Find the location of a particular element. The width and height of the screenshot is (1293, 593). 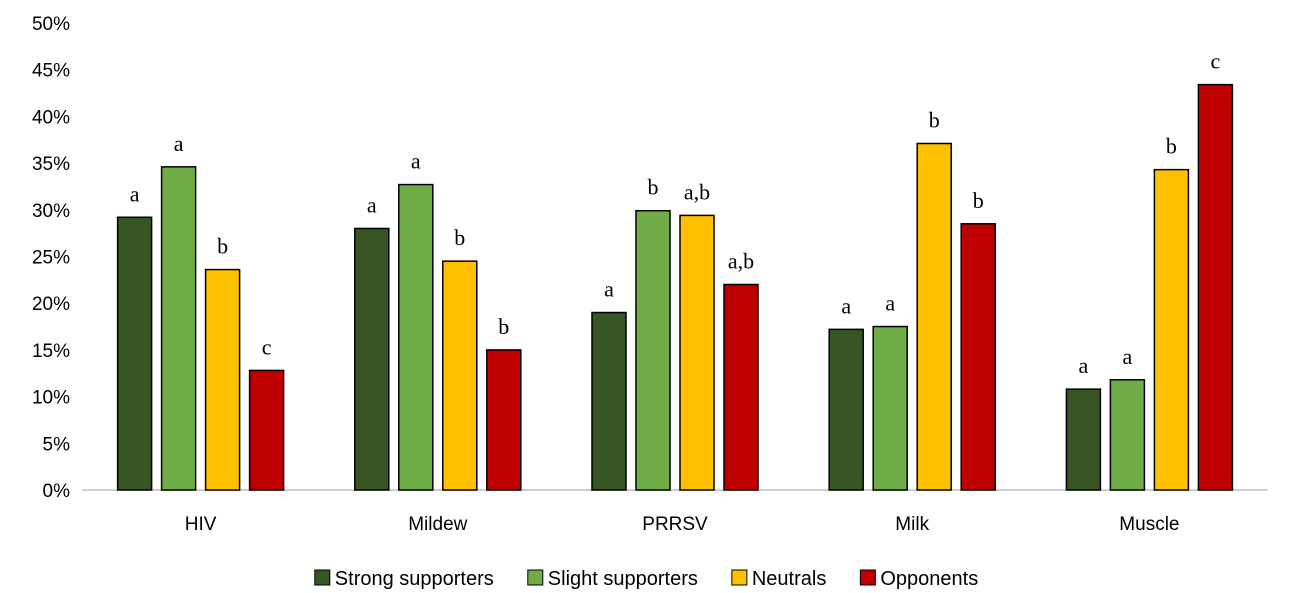

x-category-label: Milk is located at coordinates (912, 524).